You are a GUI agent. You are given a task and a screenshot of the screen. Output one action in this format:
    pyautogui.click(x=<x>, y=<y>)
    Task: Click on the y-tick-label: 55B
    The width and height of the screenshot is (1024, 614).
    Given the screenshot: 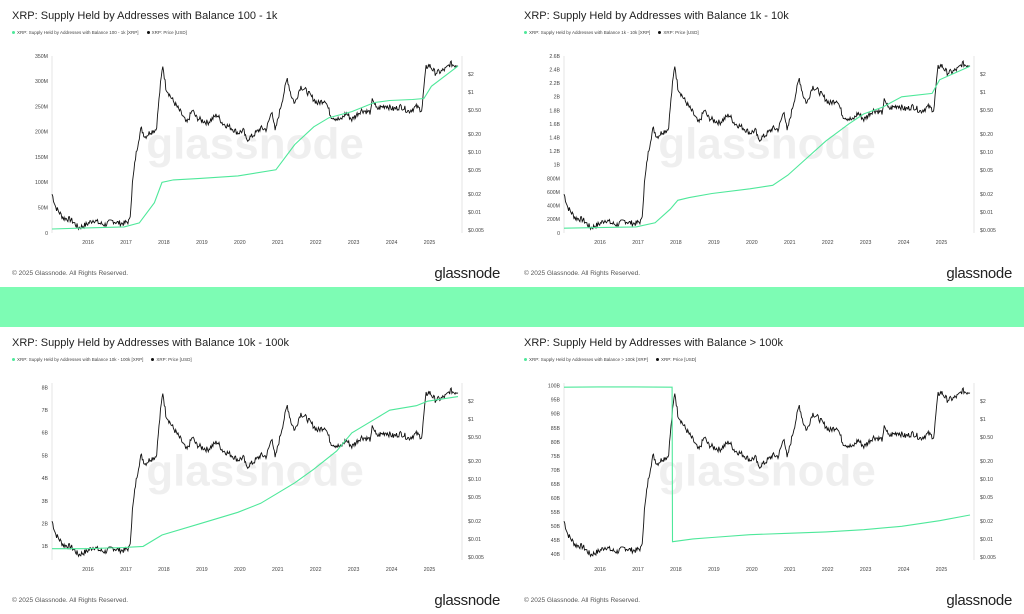 What is the action you would take?
    pyautogui.click(x=556, y=513)
    